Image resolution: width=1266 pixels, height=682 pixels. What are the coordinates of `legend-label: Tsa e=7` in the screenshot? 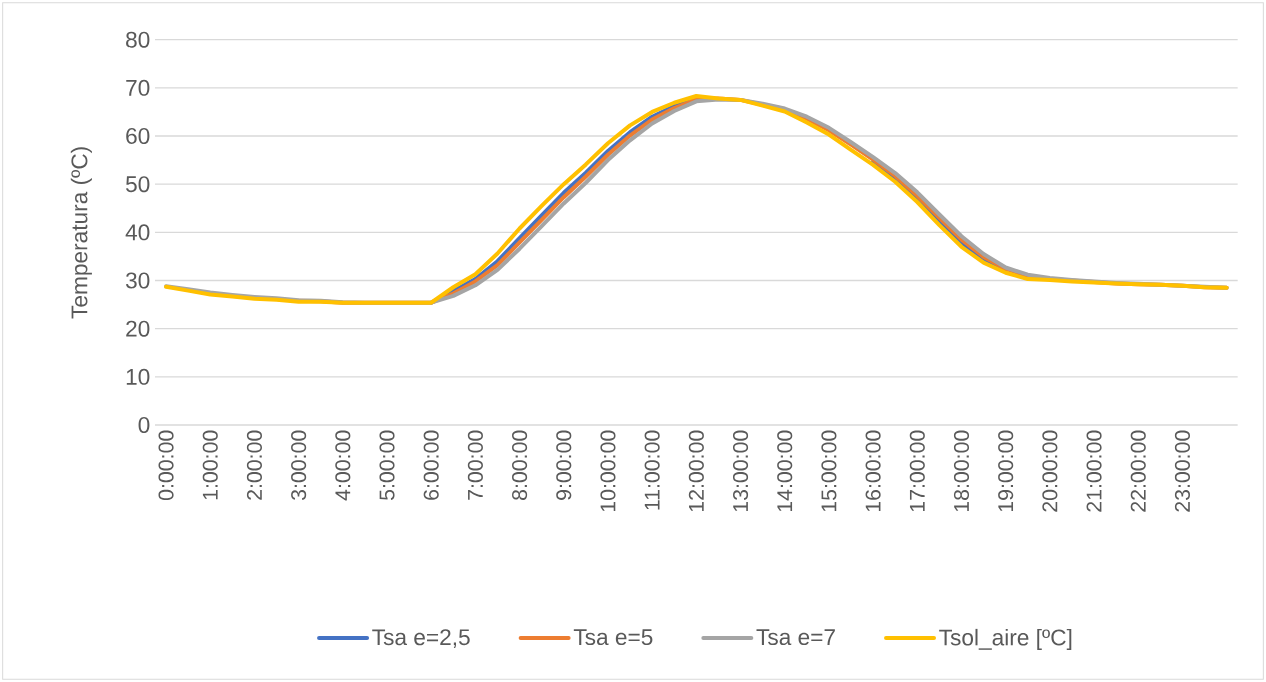 It's located at (795, 637).